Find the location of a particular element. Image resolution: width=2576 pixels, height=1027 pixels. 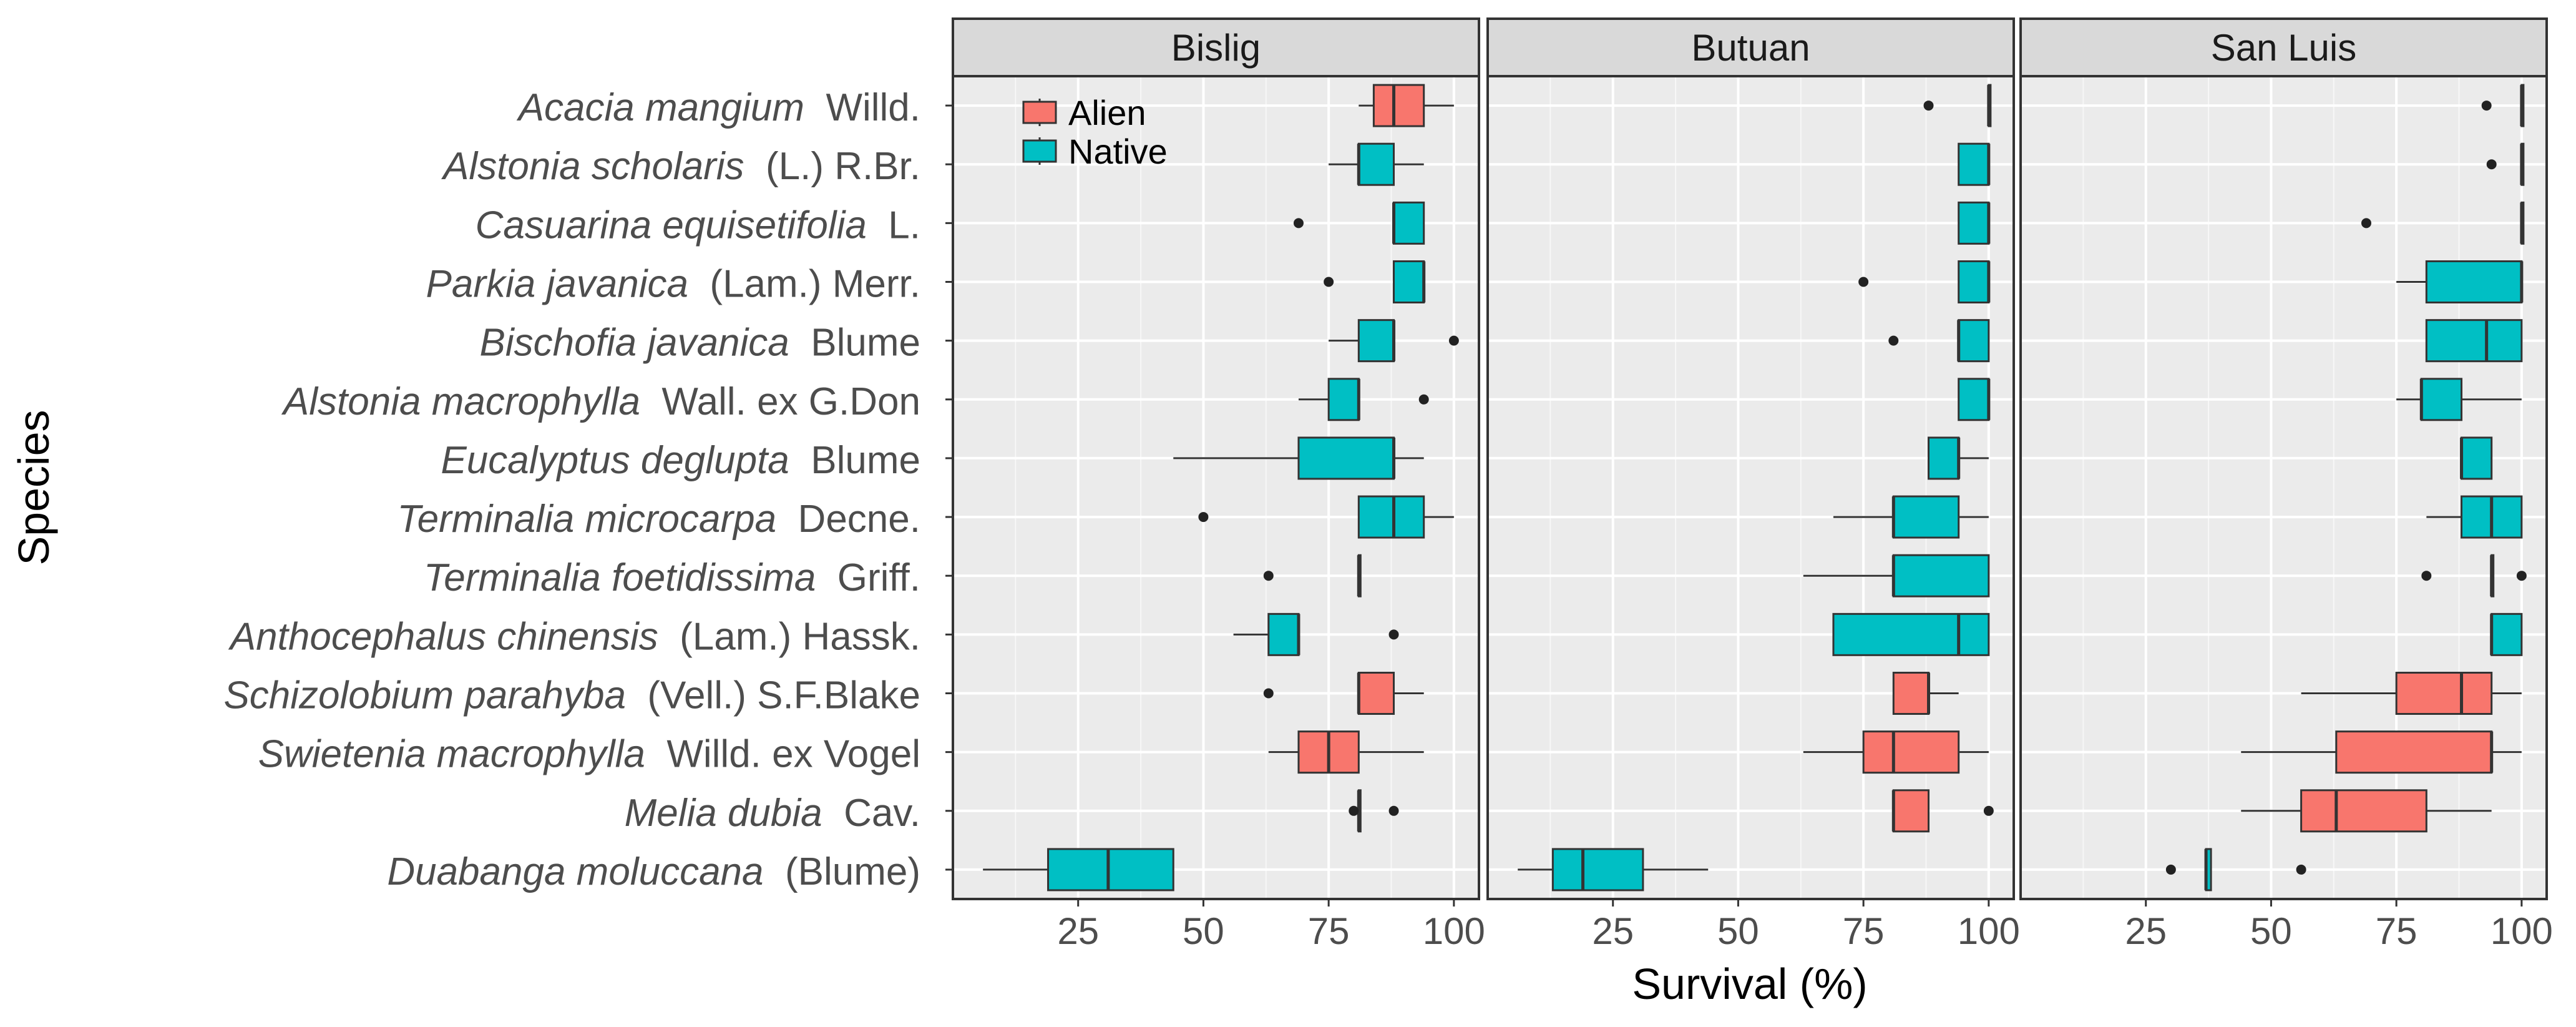

x-tick-label: 75 is located at coordinates (2396, 931).